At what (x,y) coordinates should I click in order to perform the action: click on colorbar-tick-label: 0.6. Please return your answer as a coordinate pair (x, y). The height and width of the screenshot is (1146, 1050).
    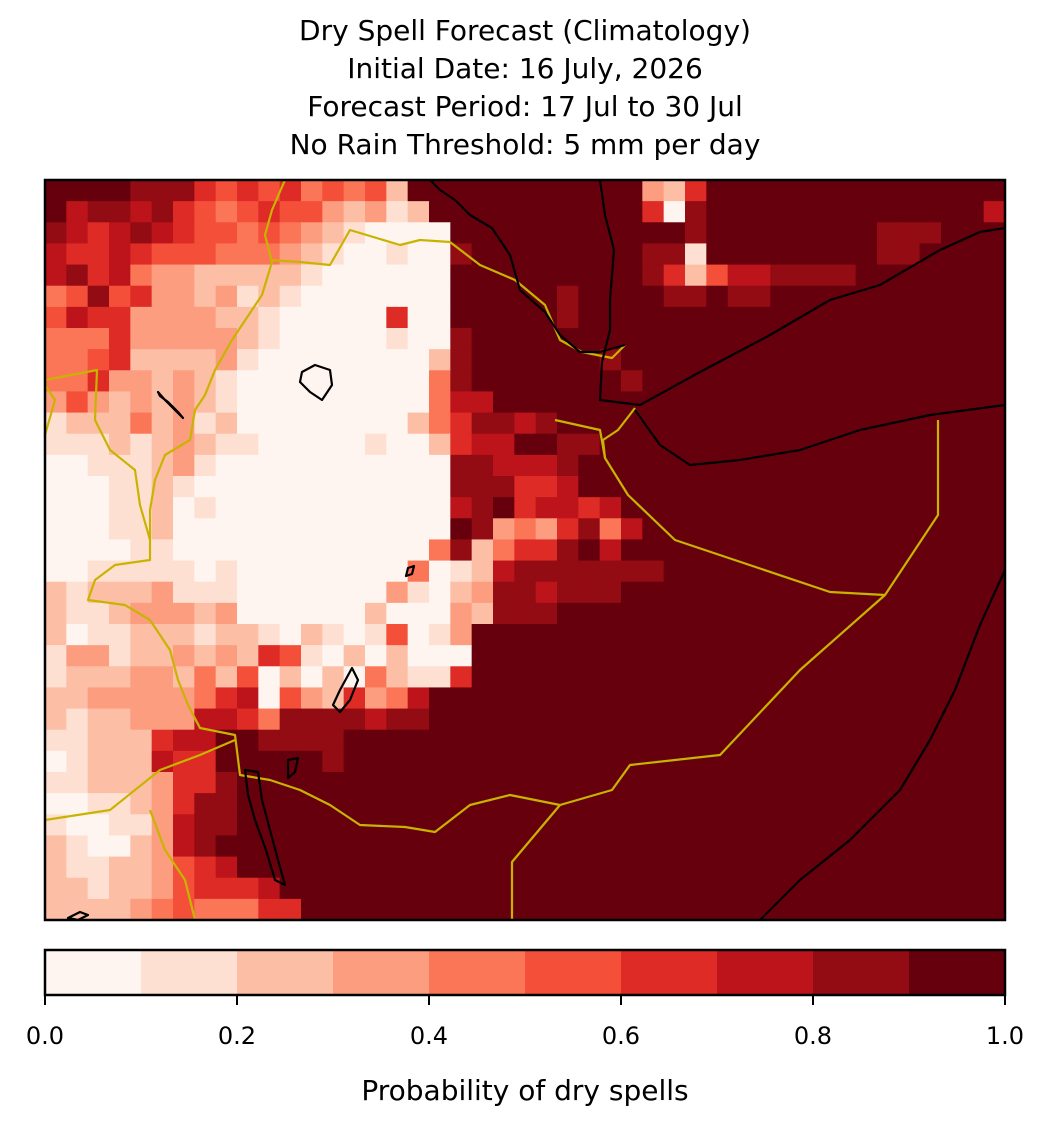
    Looking at the image, I should click on (621, 1036).